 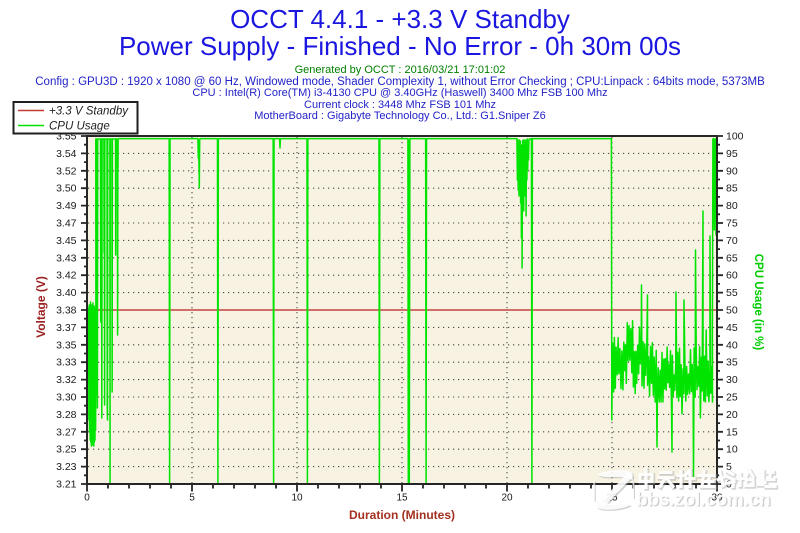 What do you see at coordinates (732, 328) in the screenshot?
I see `svg-text: 45` at bounding box center [732, 328].